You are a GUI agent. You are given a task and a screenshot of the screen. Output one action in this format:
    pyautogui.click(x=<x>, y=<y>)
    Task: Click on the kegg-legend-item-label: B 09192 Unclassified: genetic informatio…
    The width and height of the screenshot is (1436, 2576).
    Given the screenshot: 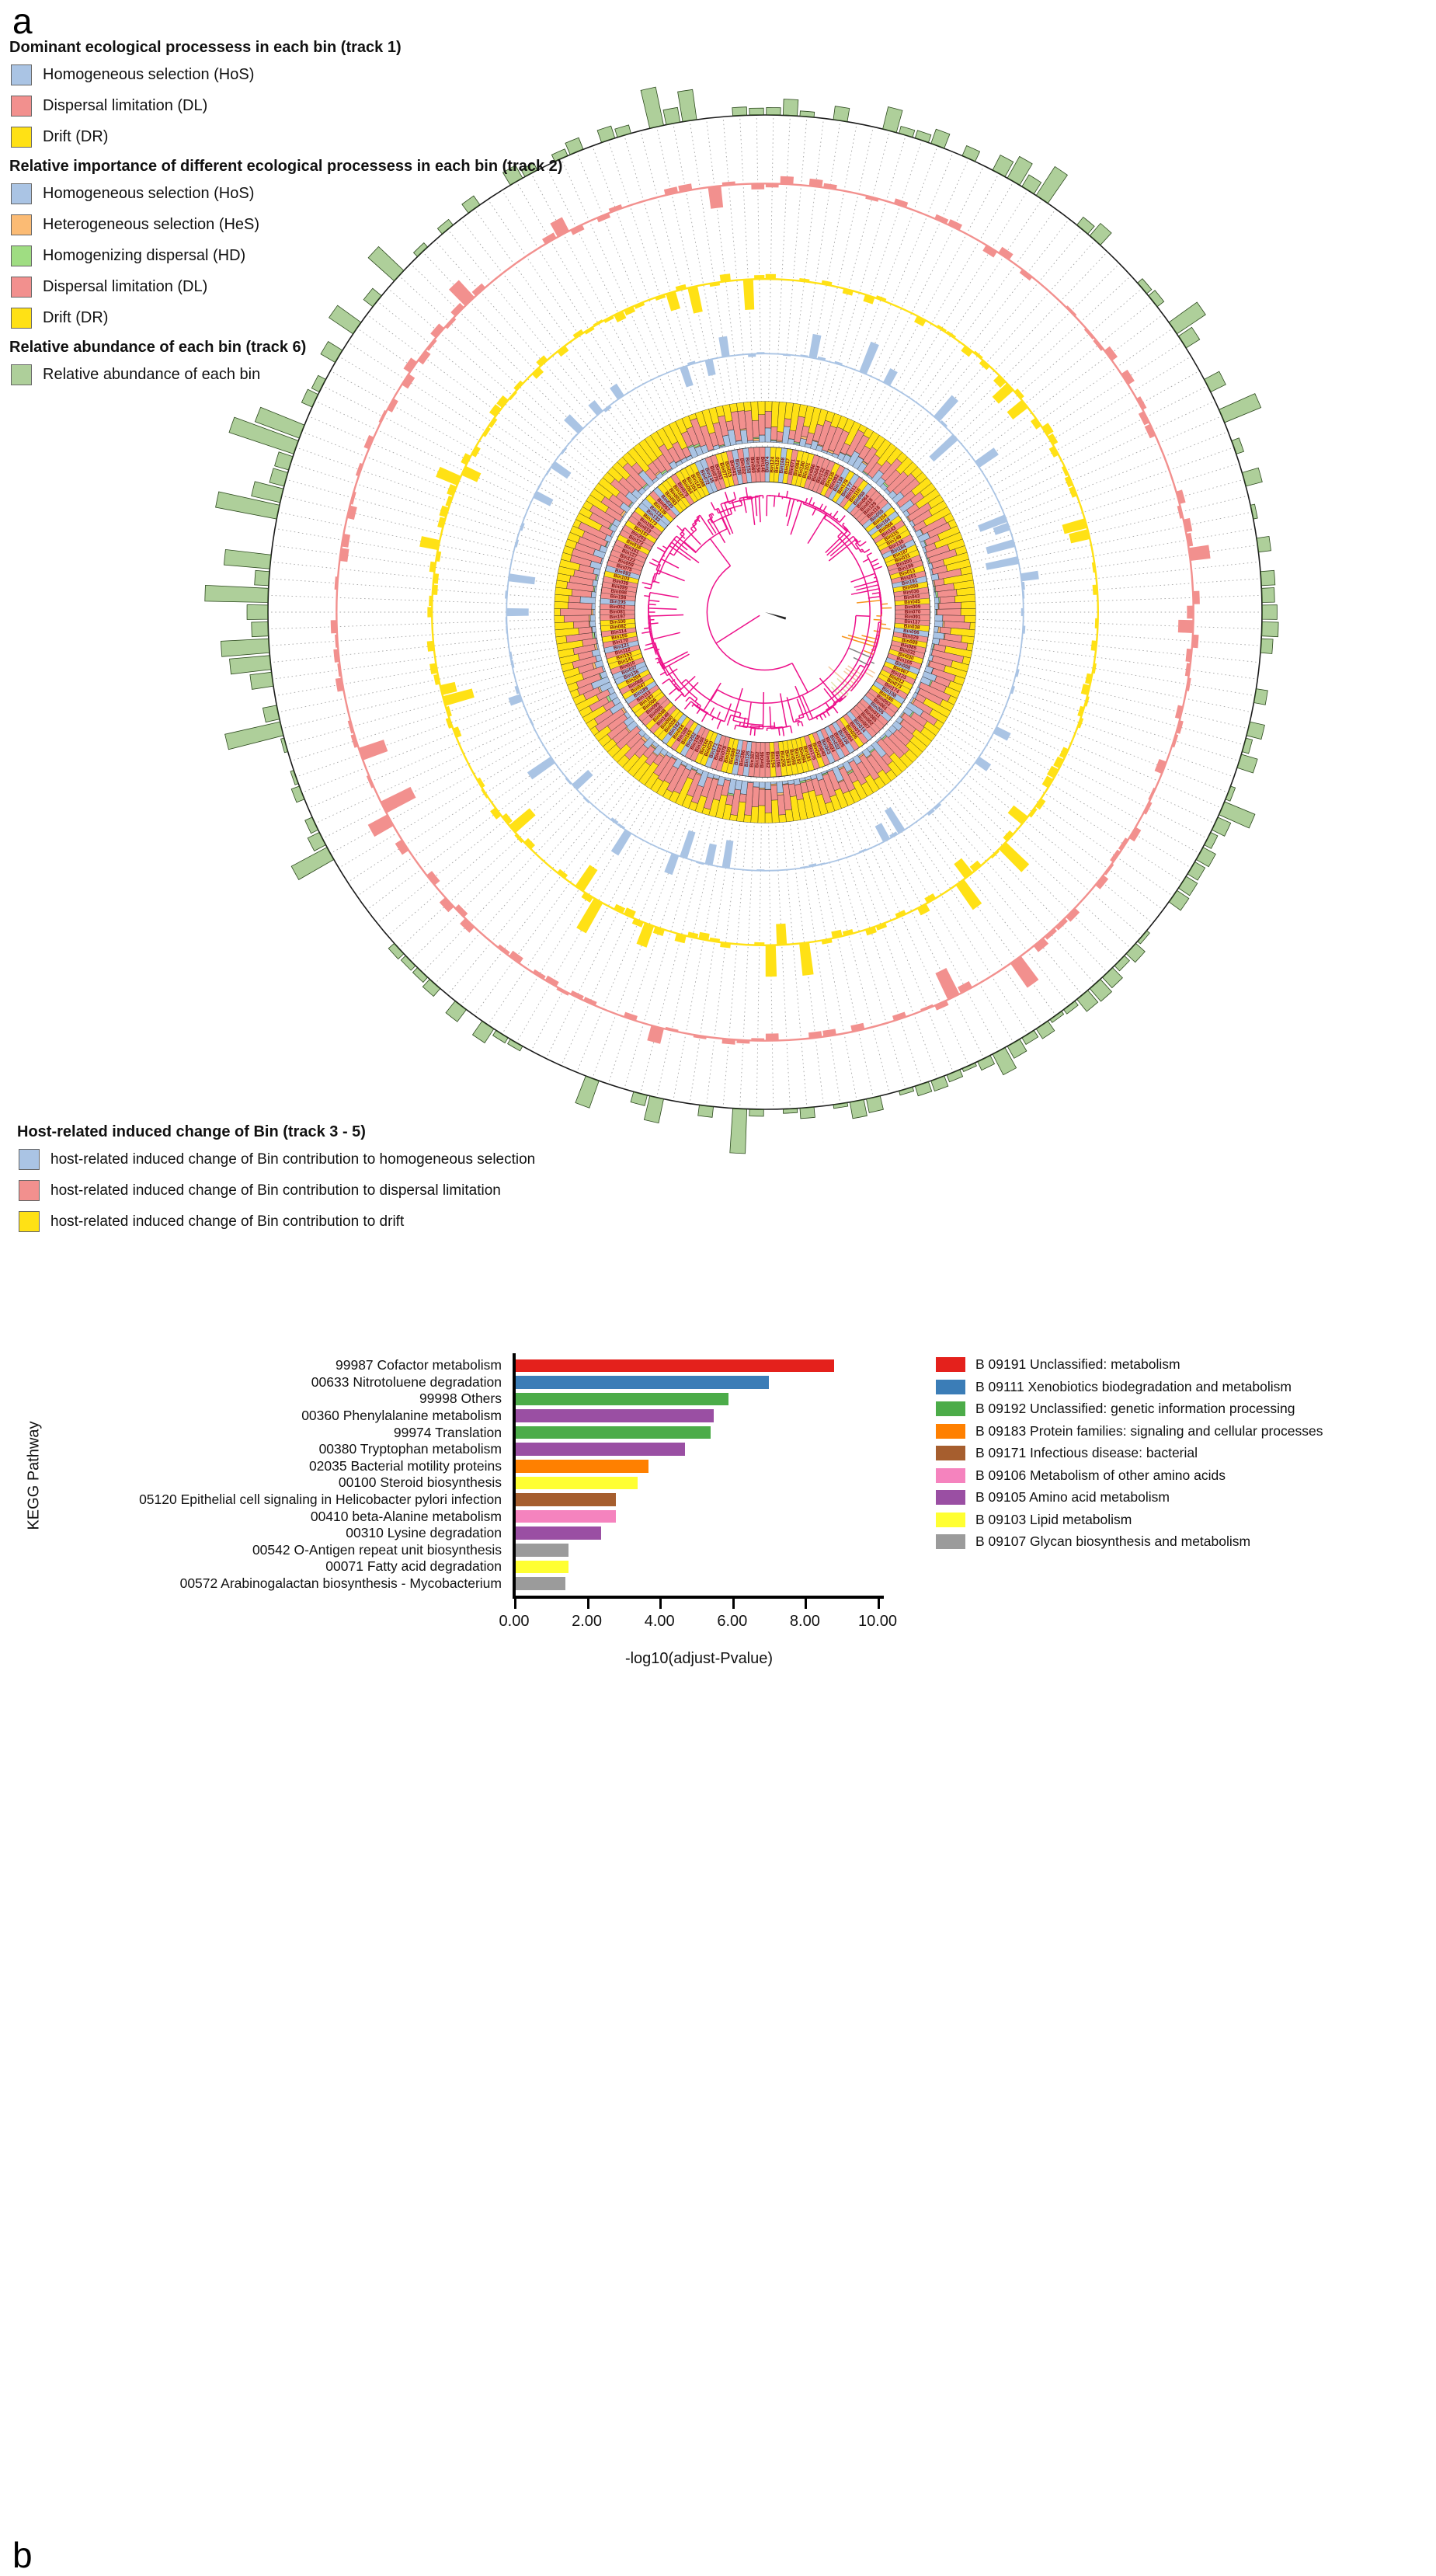 What is the action you would take?
    pyautogui.click(x=1135, y=1409)
    